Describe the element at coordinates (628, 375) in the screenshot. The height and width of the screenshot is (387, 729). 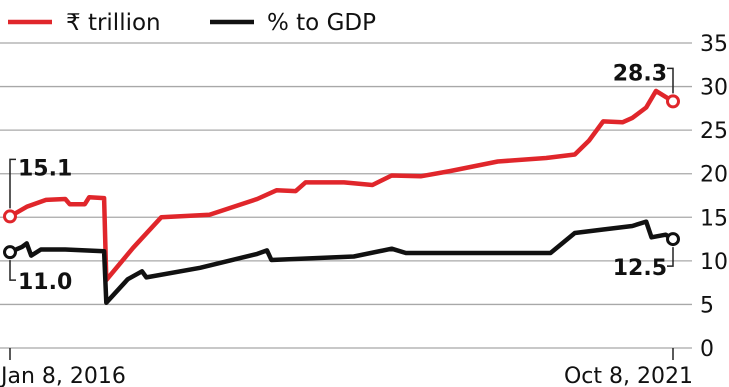
I see `x-tick-label-end: Oct 8, 2021` at that location.